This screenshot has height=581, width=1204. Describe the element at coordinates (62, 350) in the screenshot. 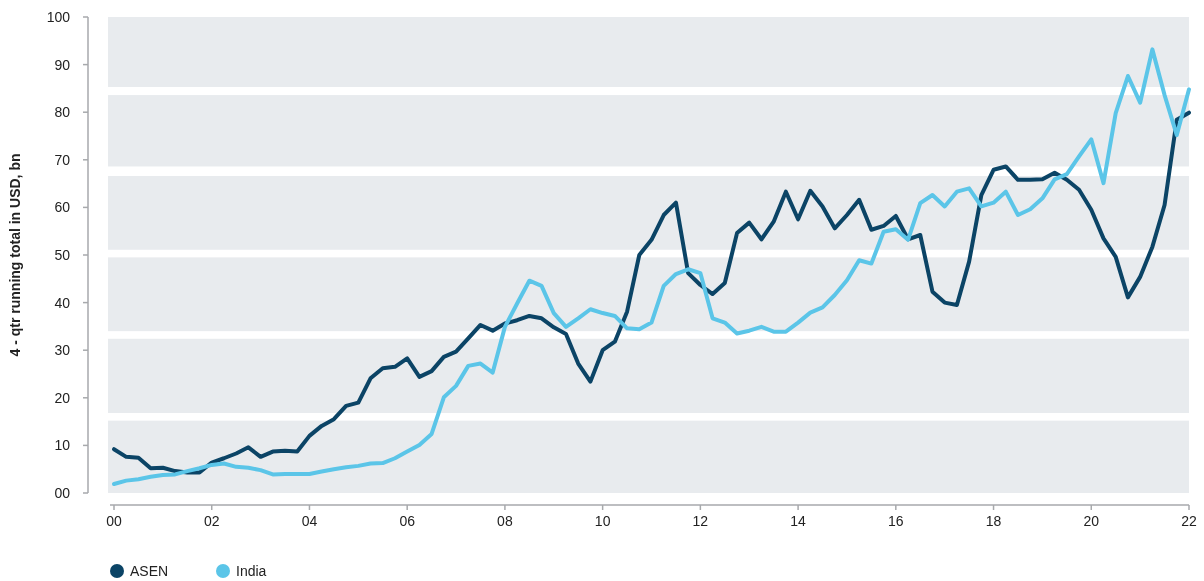

I see `y-tick-label: 30` at that location.